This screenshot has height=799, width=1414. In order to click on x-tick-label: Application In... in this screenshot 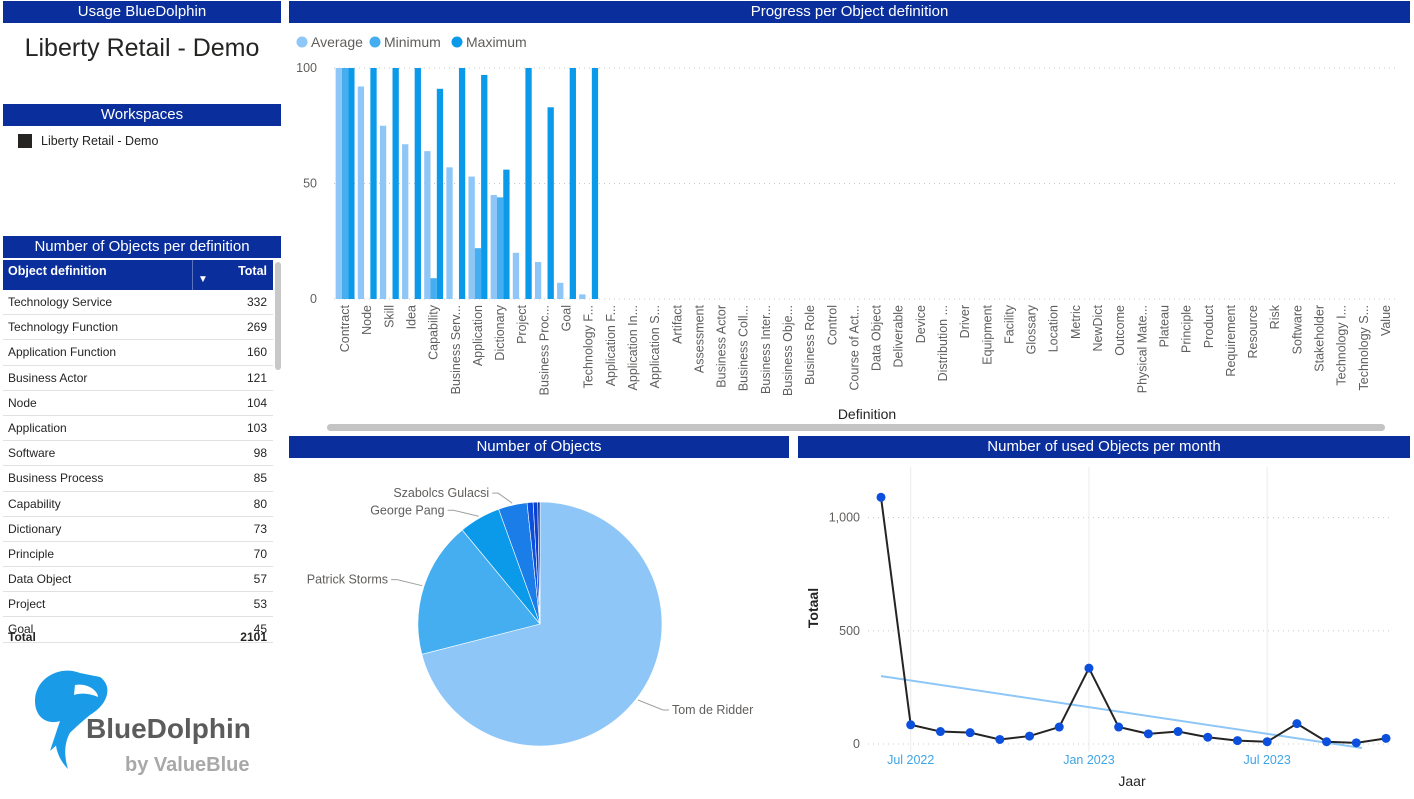, I will do `click(633, 347)`.